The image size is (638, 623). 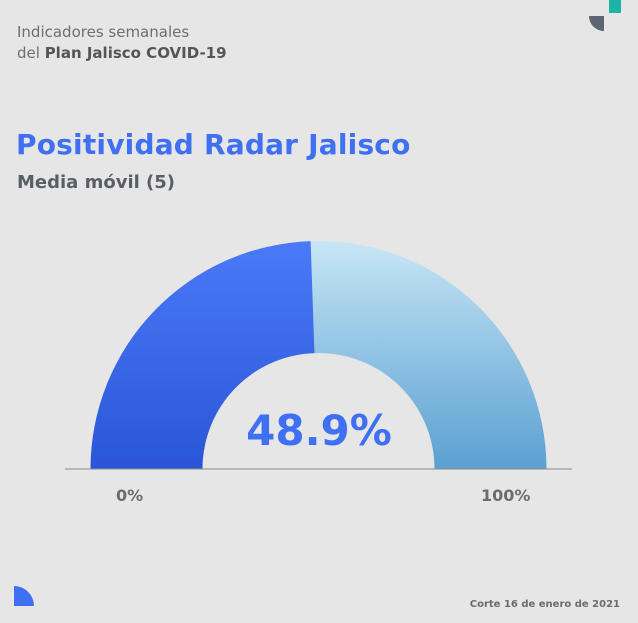 What do you see at coordinates (506, 495) in the screenshot?
I see `gauge-max-label: 100%` at bounding box center [506, 495].